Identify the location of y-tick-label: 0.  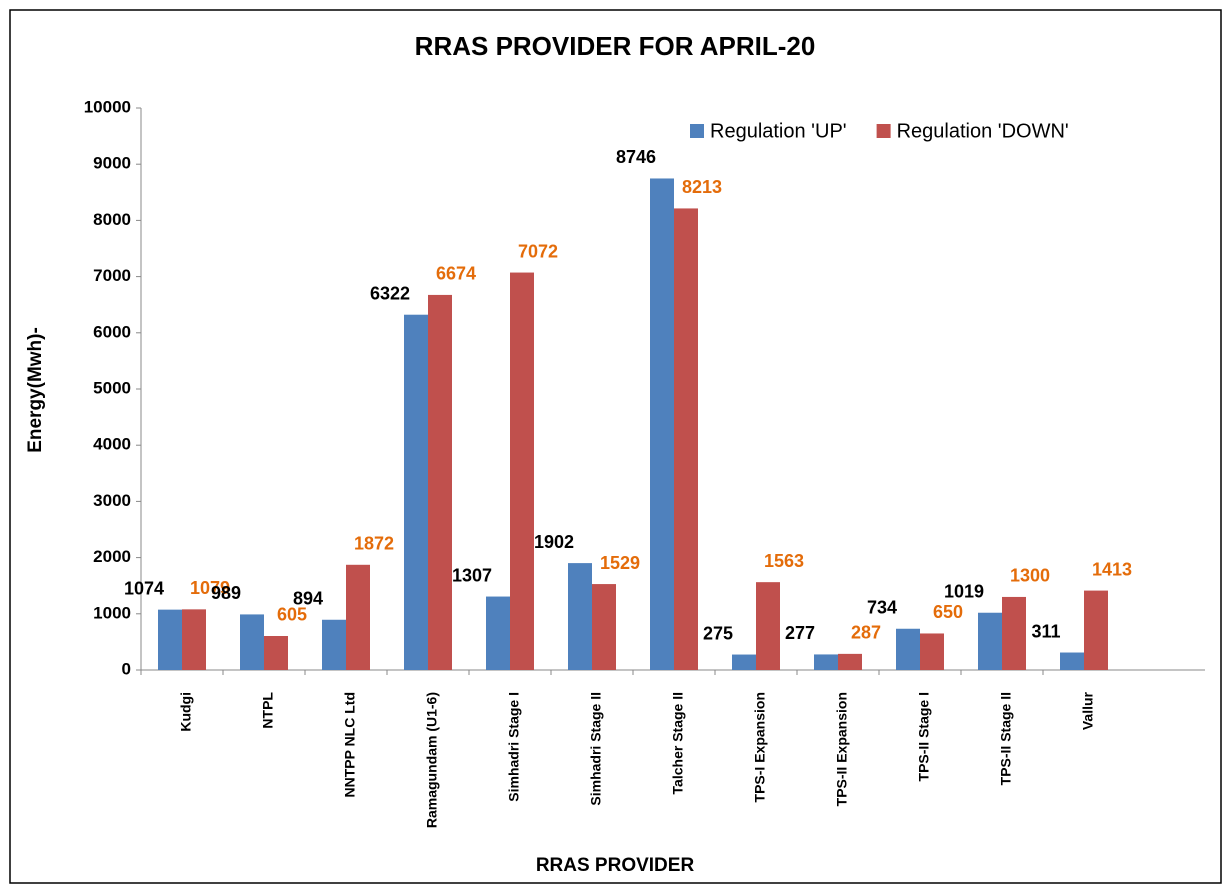
(126, 668).